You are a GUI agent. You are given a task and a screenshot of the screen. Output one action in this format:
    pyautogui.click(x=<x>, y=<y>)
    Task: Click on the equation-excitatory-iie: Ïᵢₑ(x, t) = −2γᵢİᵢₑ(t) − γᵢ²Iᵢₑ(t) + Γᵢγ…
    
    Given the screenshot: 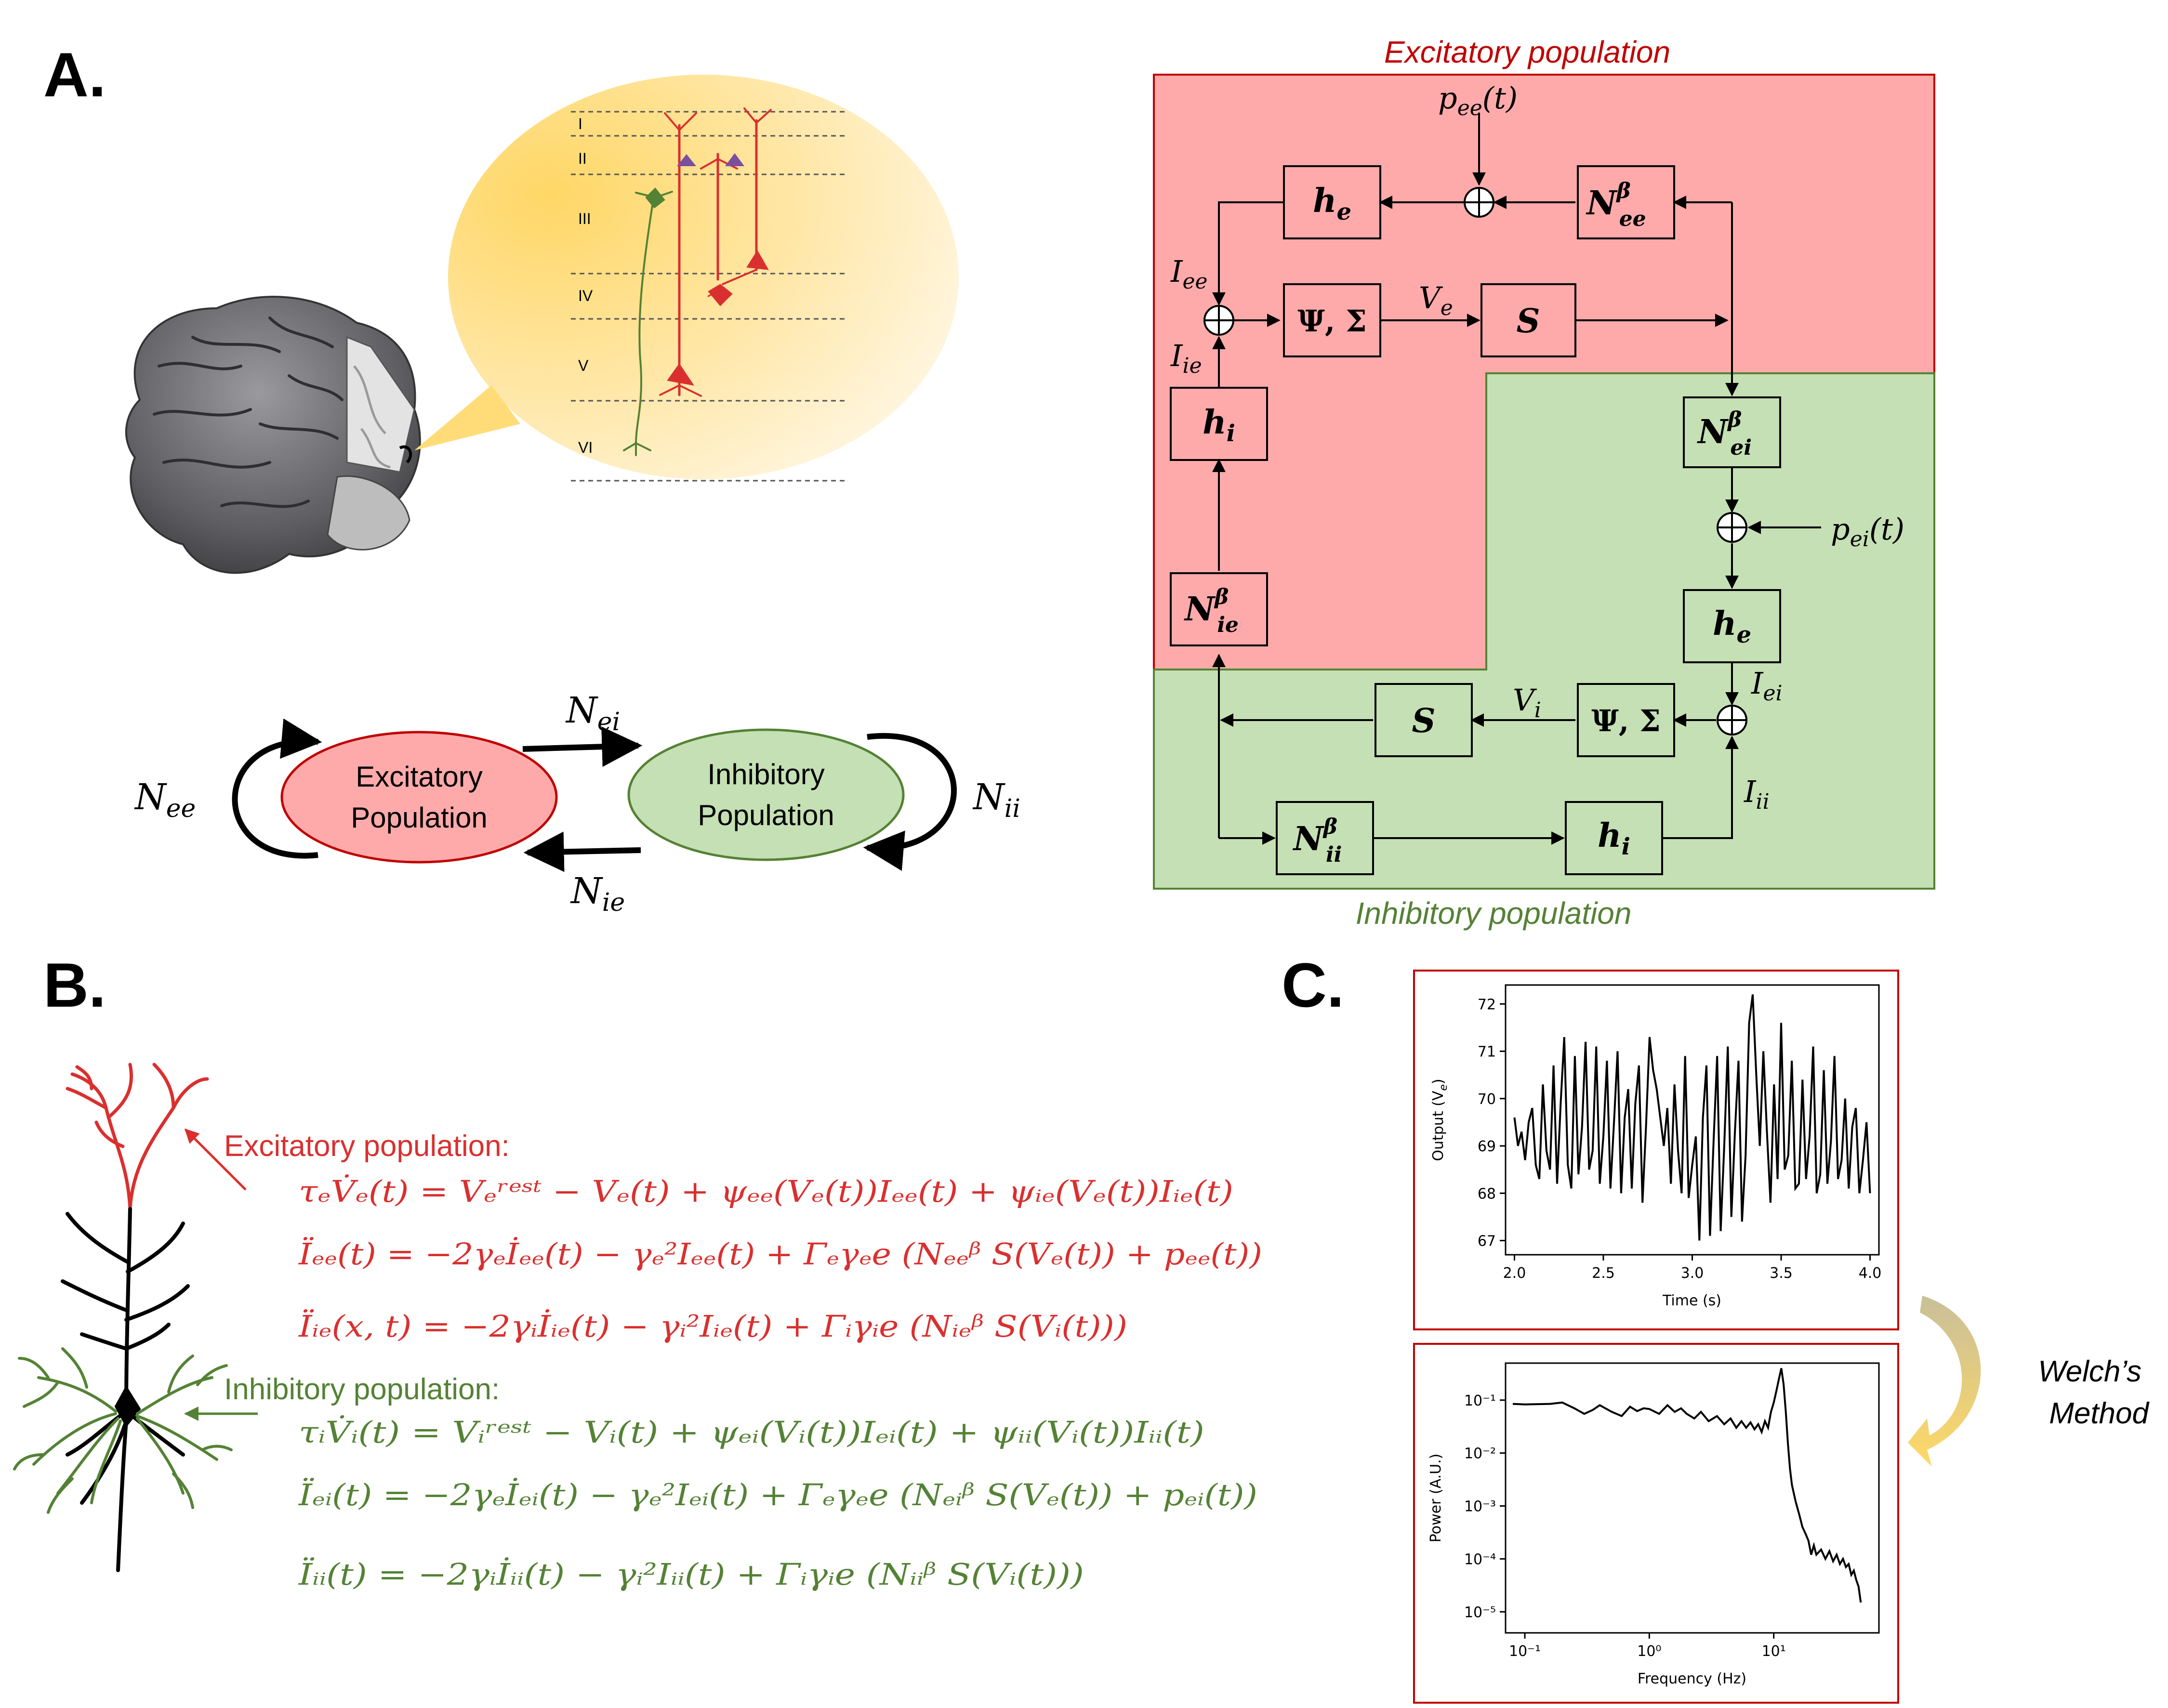 What is the action you would take?
    pyautogui.click(x=713, y=1326)
    